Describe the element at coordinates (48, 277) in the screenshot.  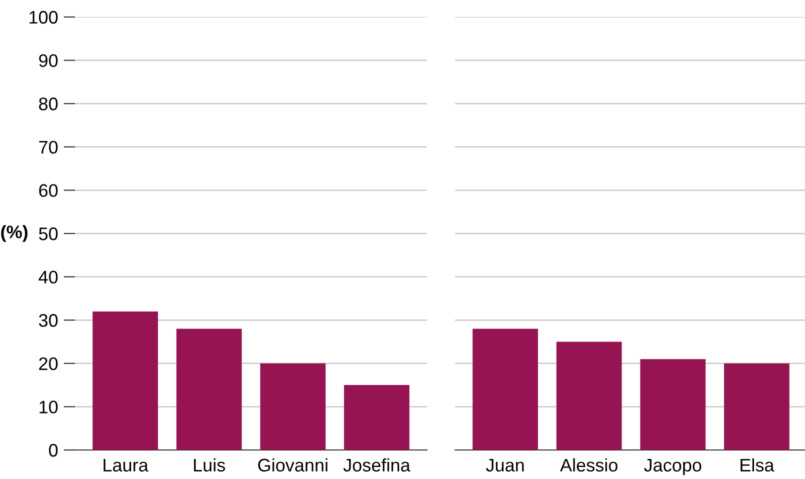
I see `y-tick-label: 40` at that location.